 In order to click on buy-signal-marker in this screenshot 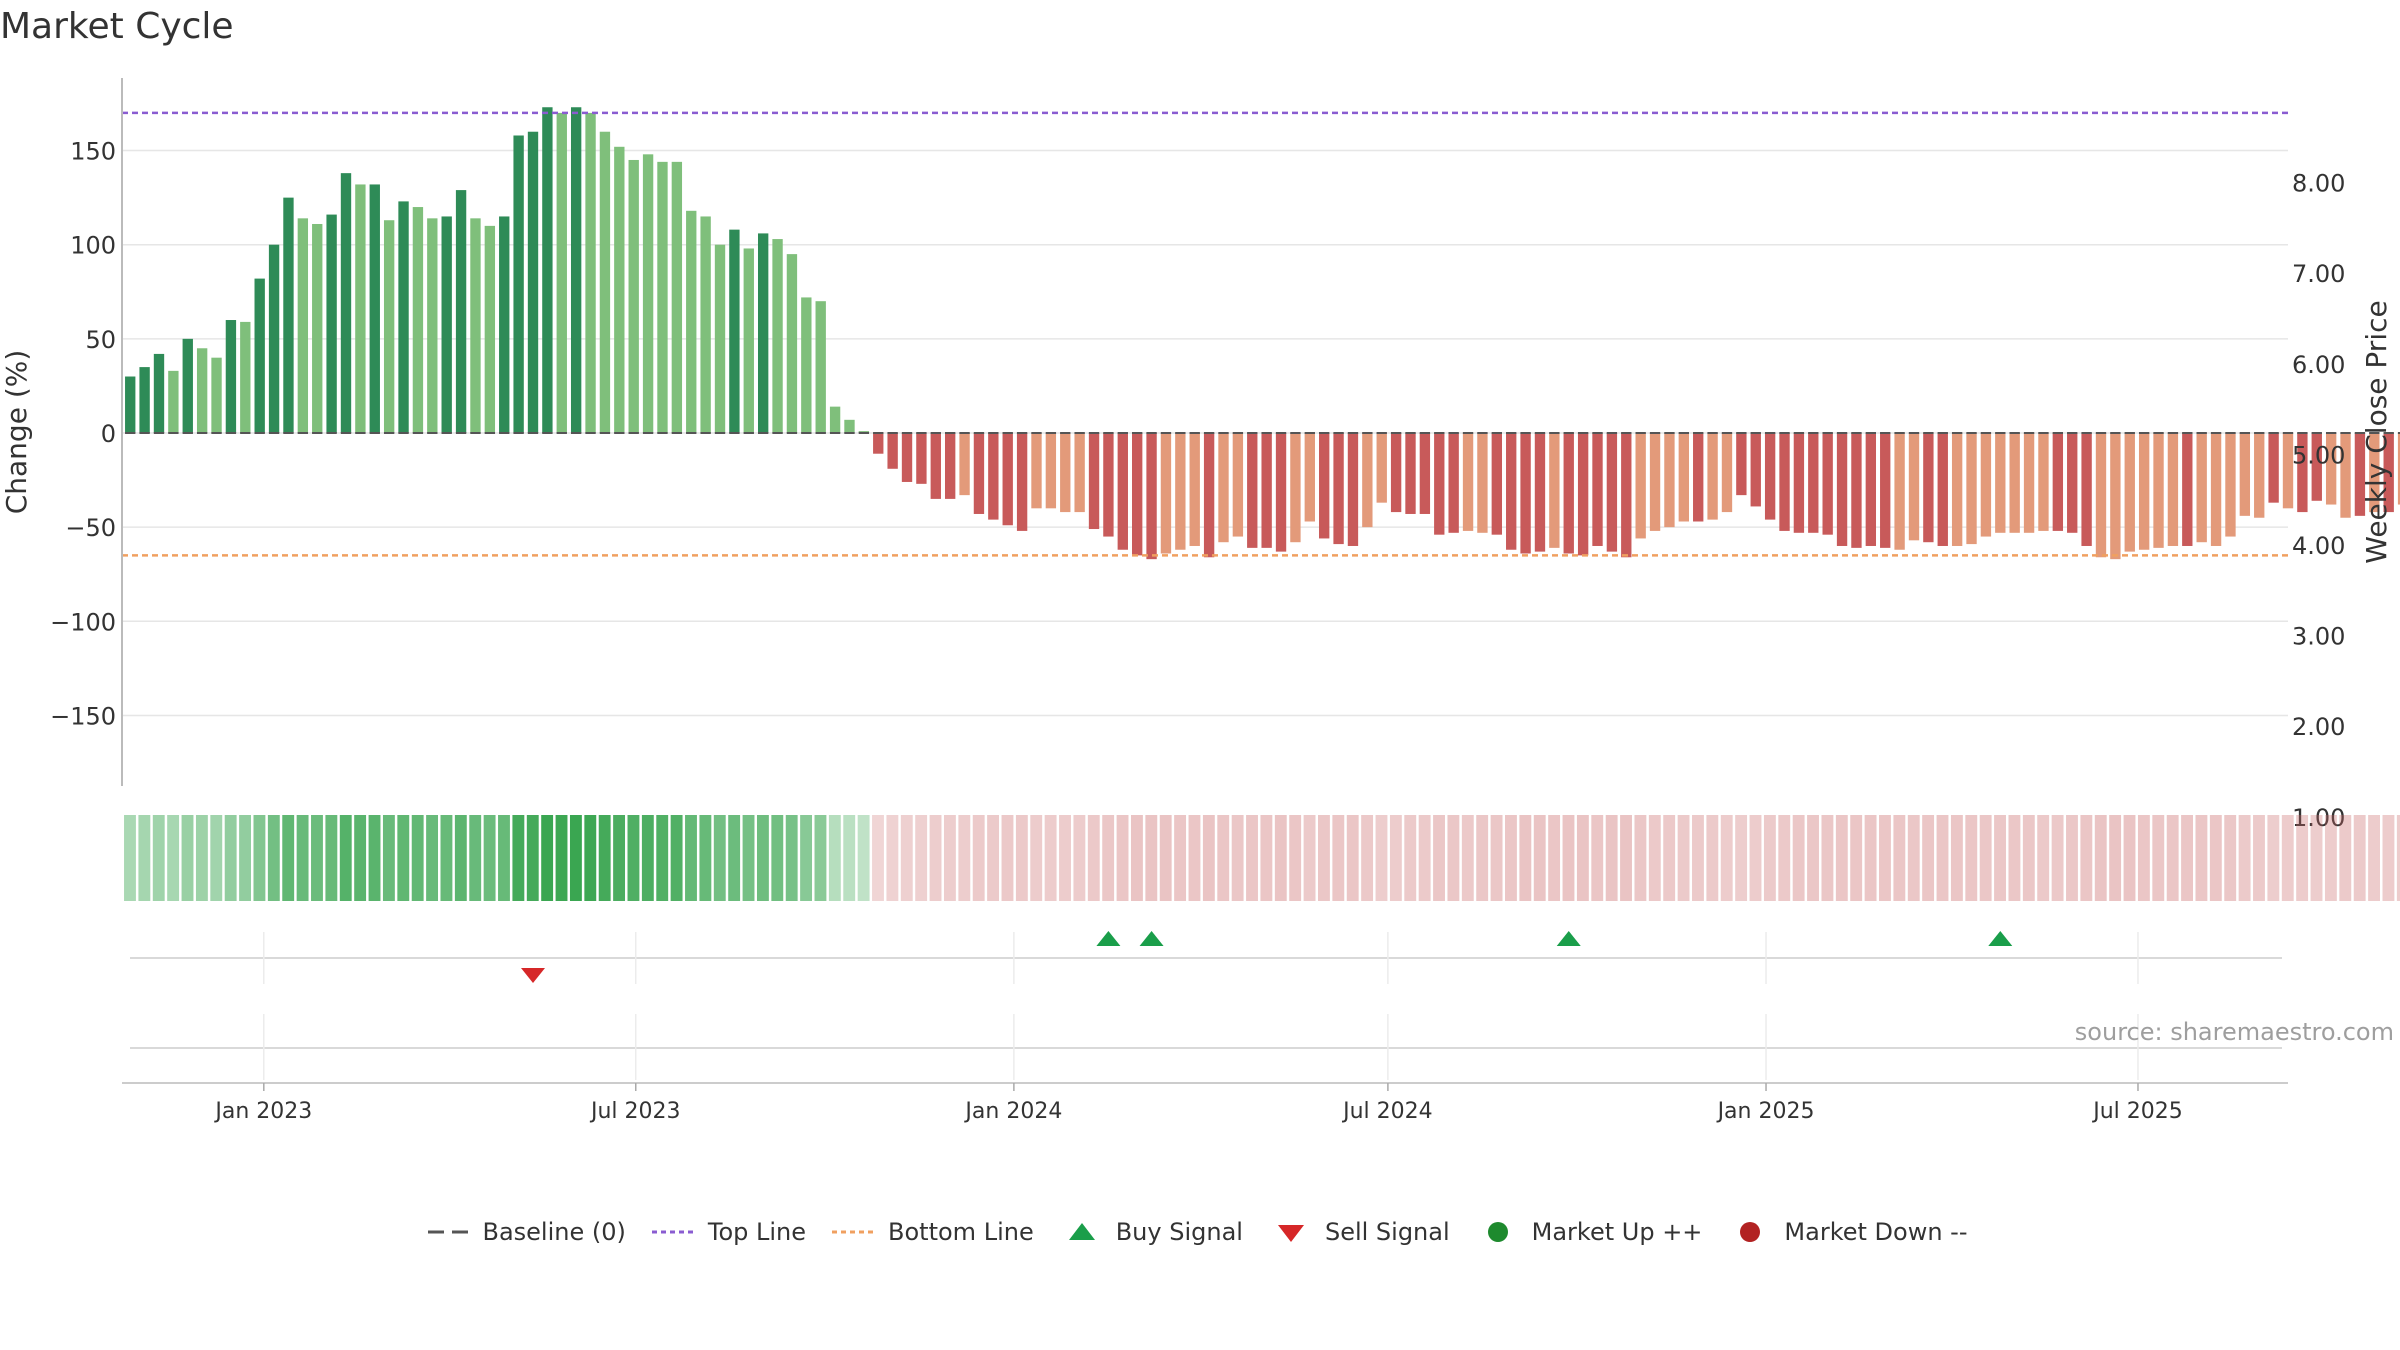, I will do `click(2000, 938)`.